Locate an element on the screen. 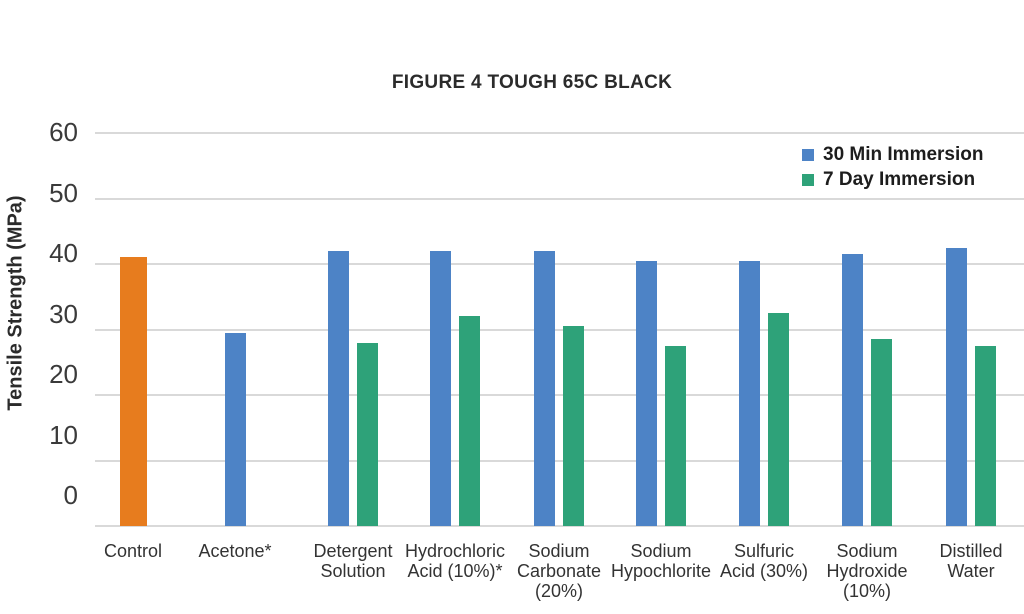 The image size is (1024, 614). bar-acetone-30-min is located at coordinates (235, 429).